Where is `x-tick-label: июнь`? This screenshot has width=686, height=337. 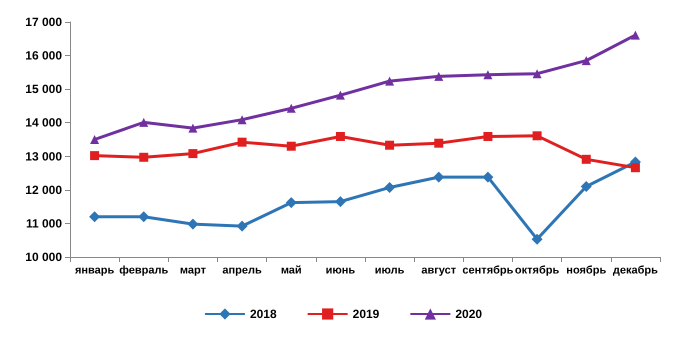
x-tick-label: июнь is located at coordinates (341, 270).